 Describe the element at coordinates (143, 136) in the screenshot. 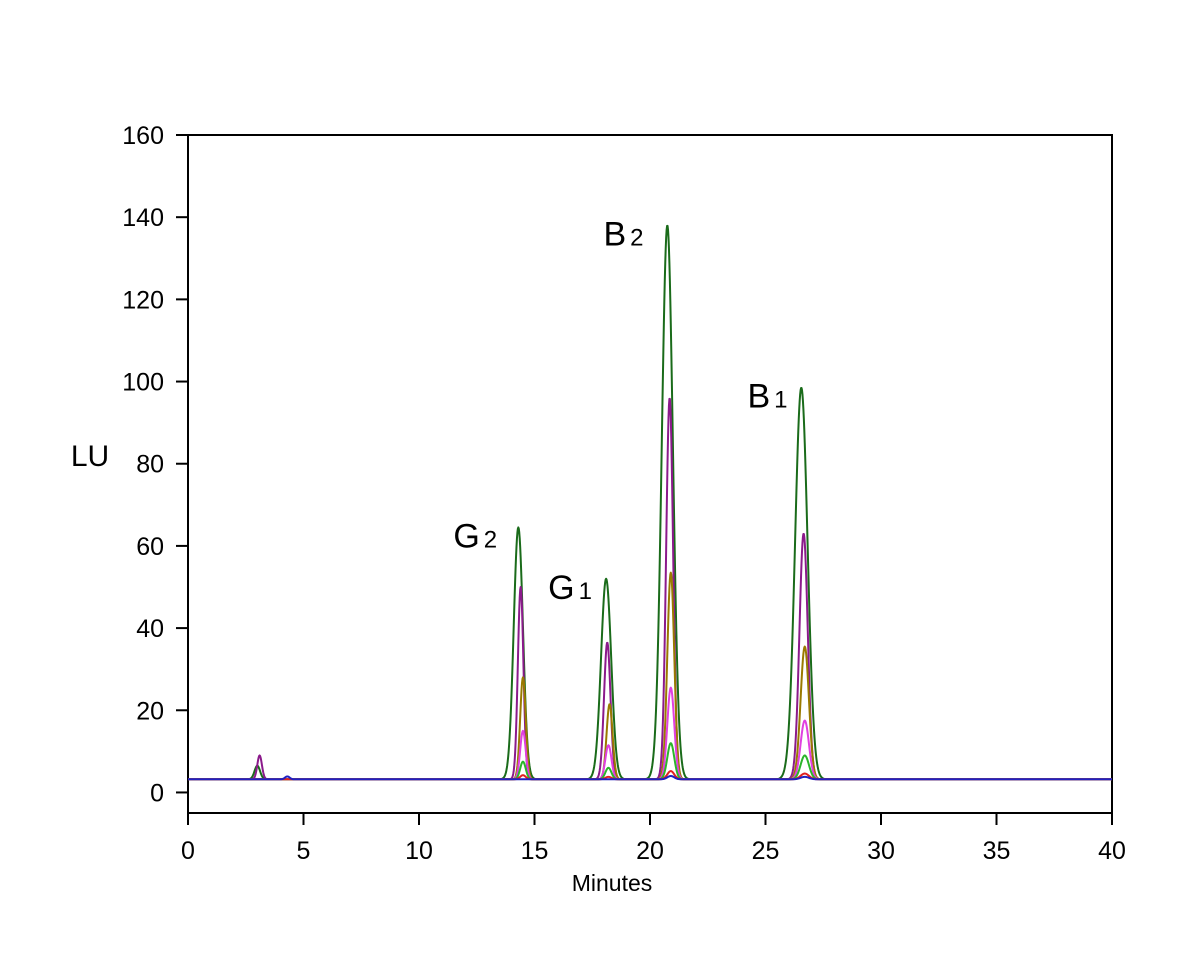

I see `y-tick-label: 160` at that location.